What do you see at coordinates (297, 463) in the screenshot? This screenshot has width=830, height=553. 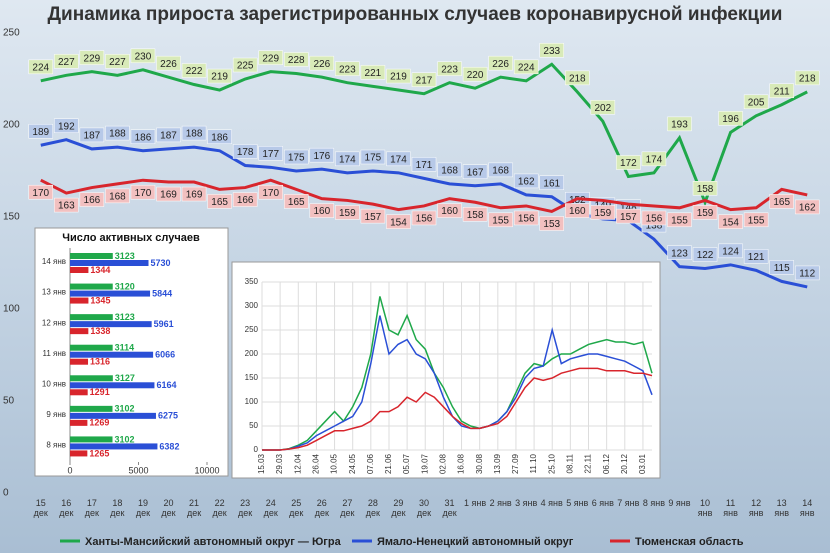 I see `x-tick-label: 12.04` at bounding box center [297, 463].